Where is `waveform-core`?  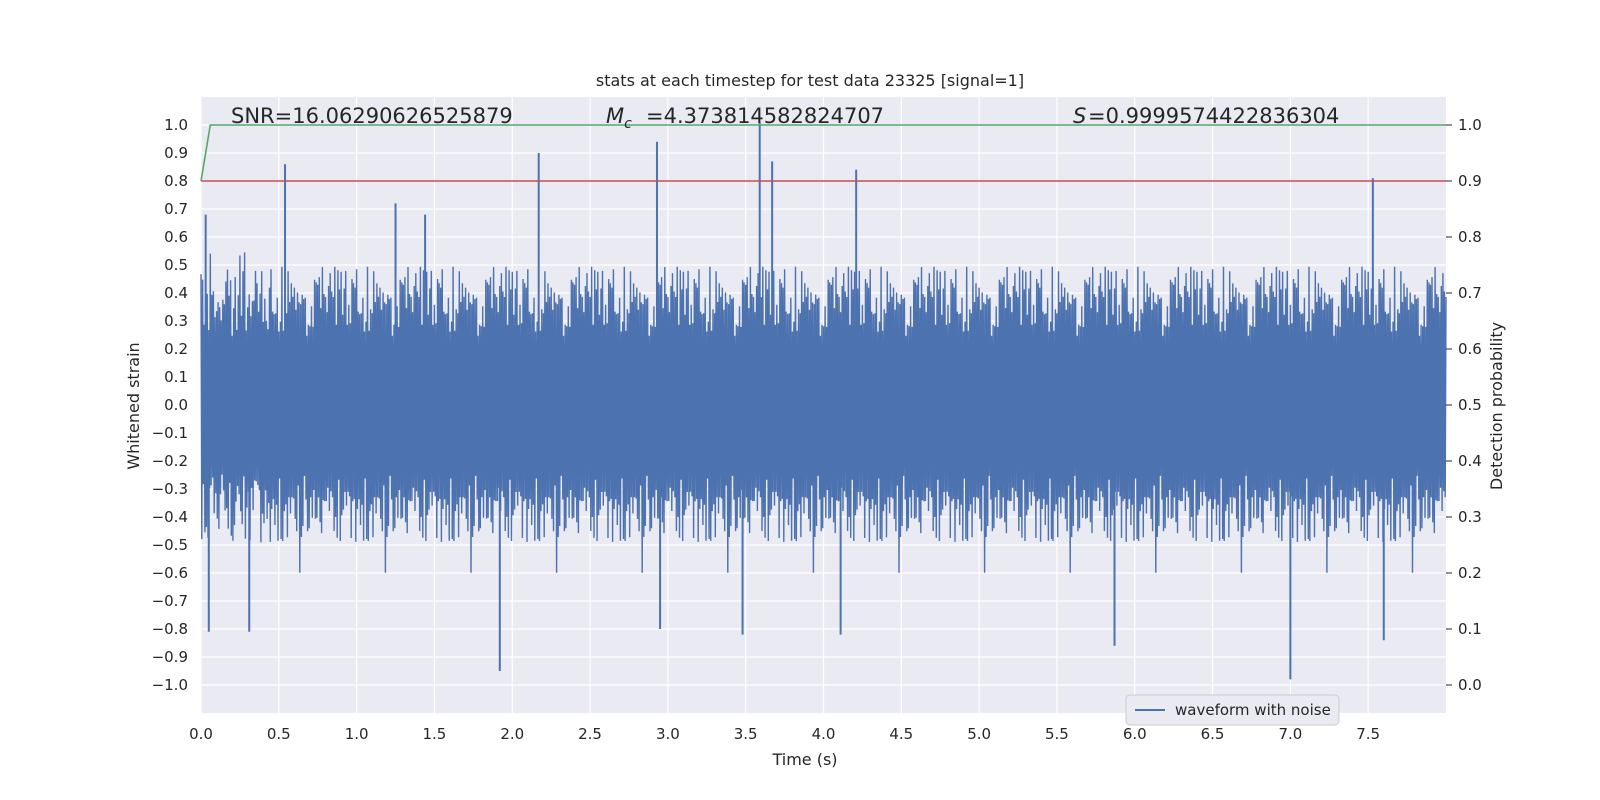
waveform-core is located at coordinates (823, 405).